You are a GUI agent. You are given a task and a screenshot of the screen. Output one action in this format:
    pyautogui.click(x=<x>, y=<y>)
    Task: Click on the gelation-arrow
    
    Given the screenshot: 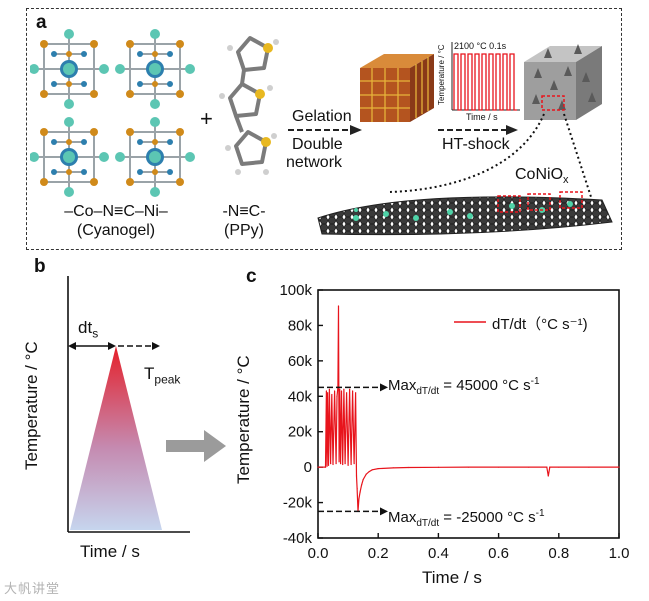 What is the action you would take?
    pyautogui.click(x=325, y=130)
    